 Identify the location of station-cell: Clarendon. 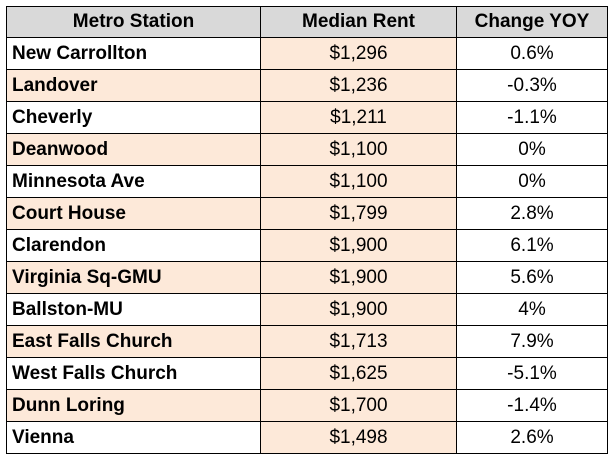
(133, 245).